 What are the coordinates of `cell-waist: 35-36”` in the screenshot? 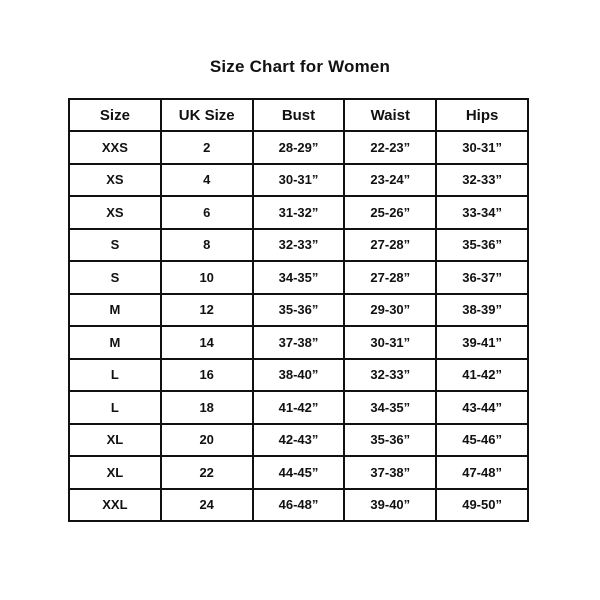 It's located at (390, 439).